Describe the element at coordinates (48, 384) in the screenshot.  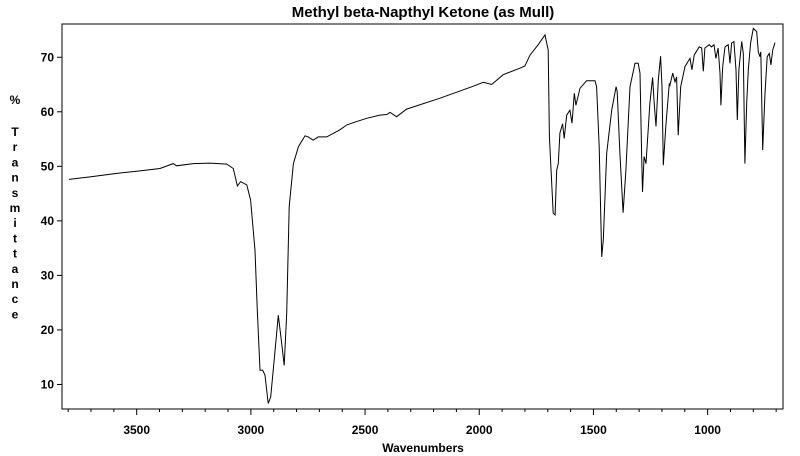
I see `y-tick-label: 10` at that location.